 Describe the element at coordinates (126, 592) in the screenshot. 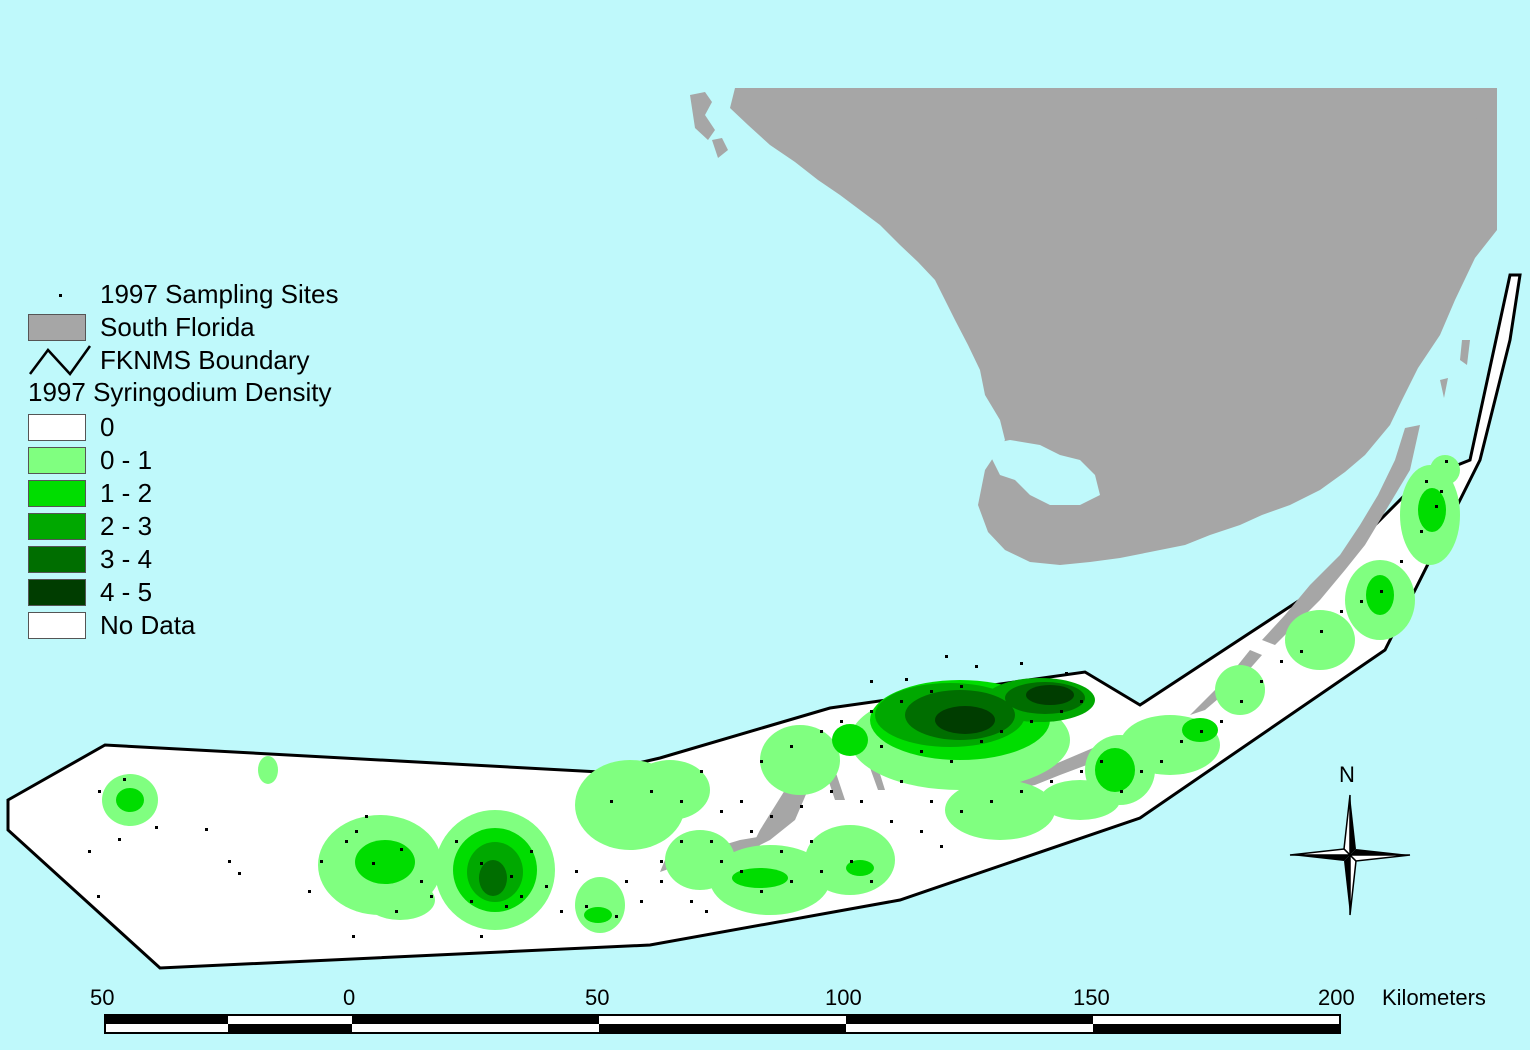

I see `legend-class-label: 4 - 5` at that location.